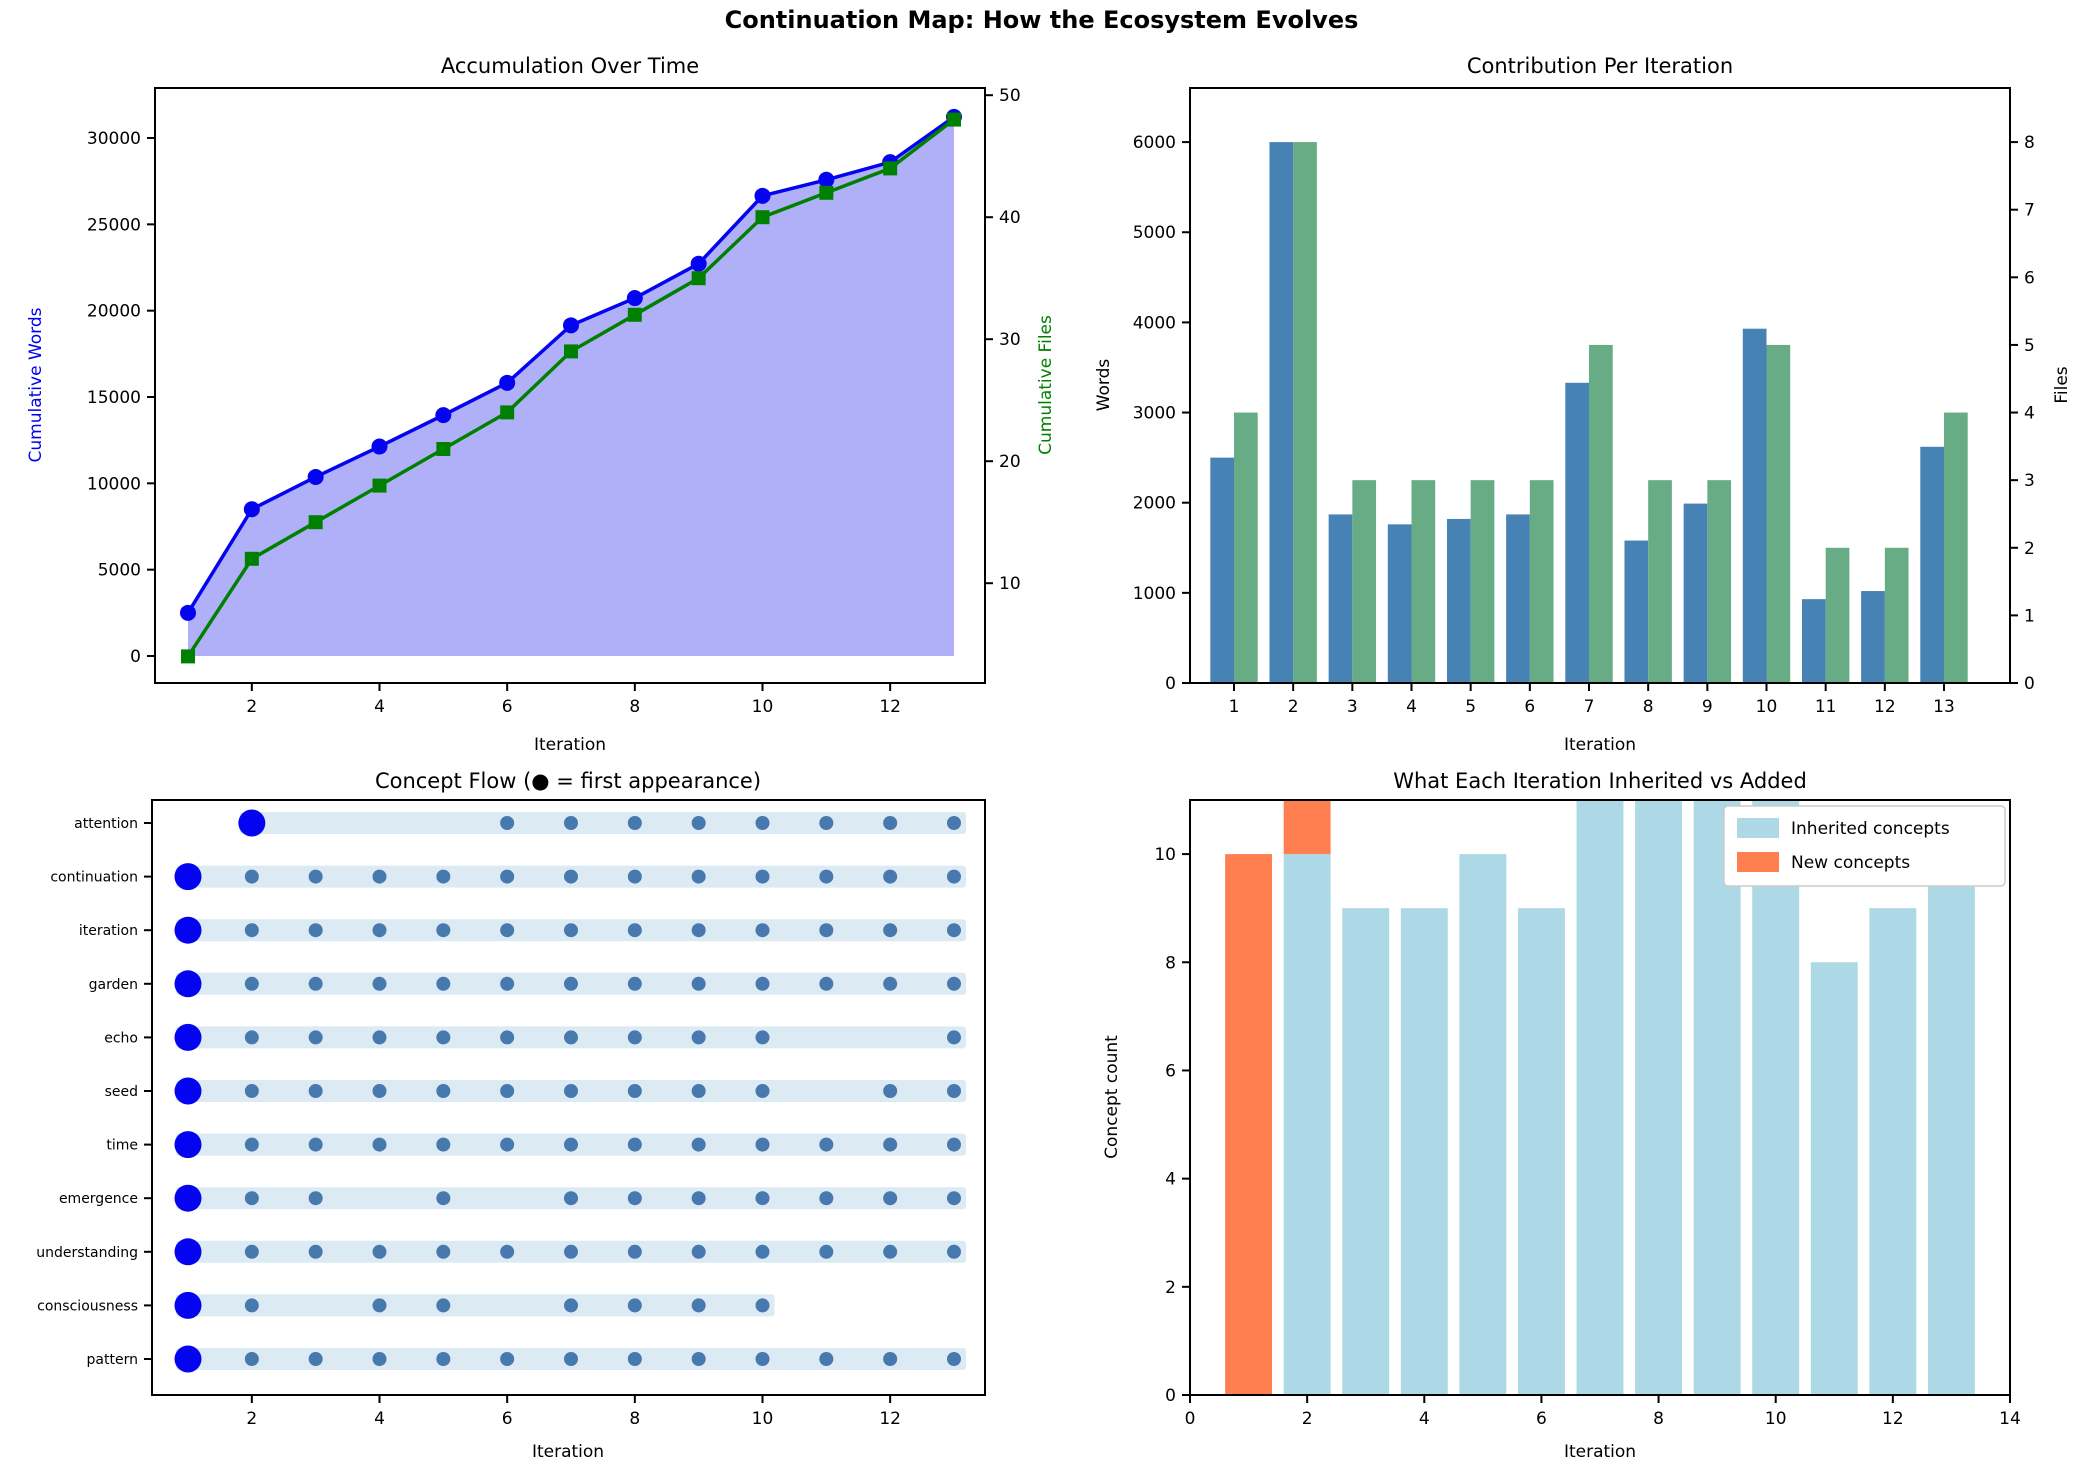 The width and height of the screenshot is (2083, 1475). What do you see at coordinates (2029, 278) in the screenshot?
I see `y-tick-label-files: 6` at bounding box center [2029, 278].